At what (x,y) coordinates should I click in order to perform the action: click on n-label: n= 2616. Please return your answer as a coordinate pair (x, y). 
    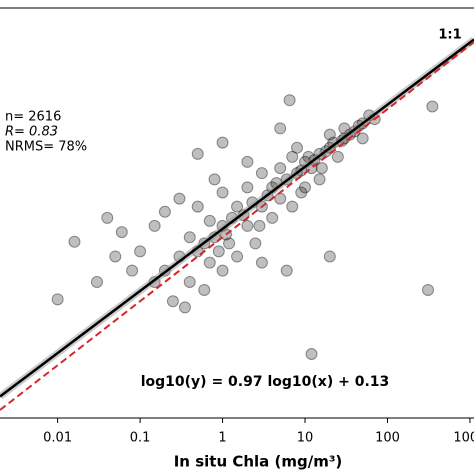
    Looking at the image, I should click on (33, 117).